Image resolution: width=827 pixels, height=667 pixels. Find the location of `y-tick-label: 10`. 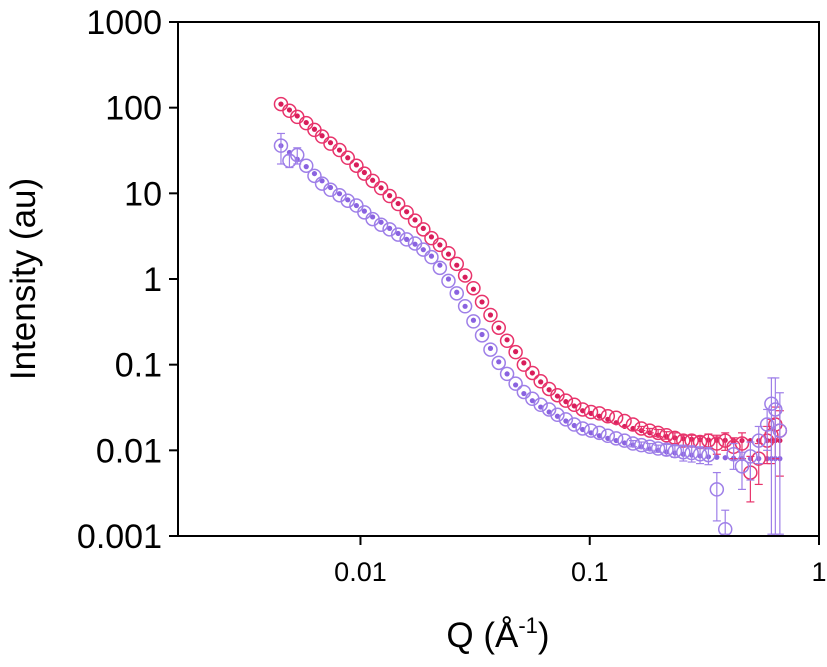

y-tick-label: 10 is located at coordinates (143, 194).